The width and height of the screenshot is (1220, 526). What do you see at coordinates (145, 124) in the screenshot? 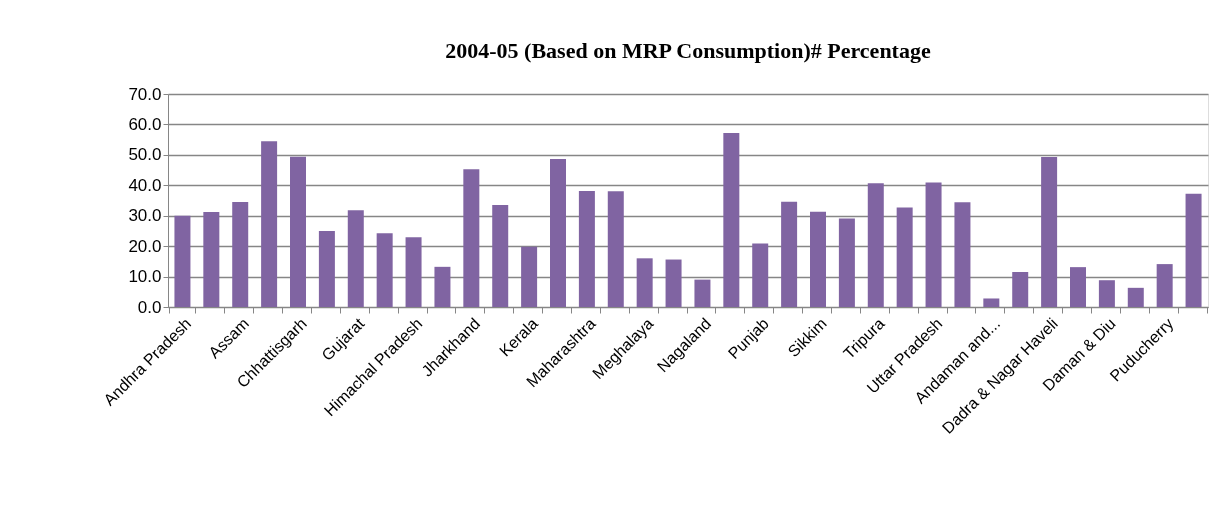
I see `y-tick-label: 60.0` at bounding box center [145, 124].